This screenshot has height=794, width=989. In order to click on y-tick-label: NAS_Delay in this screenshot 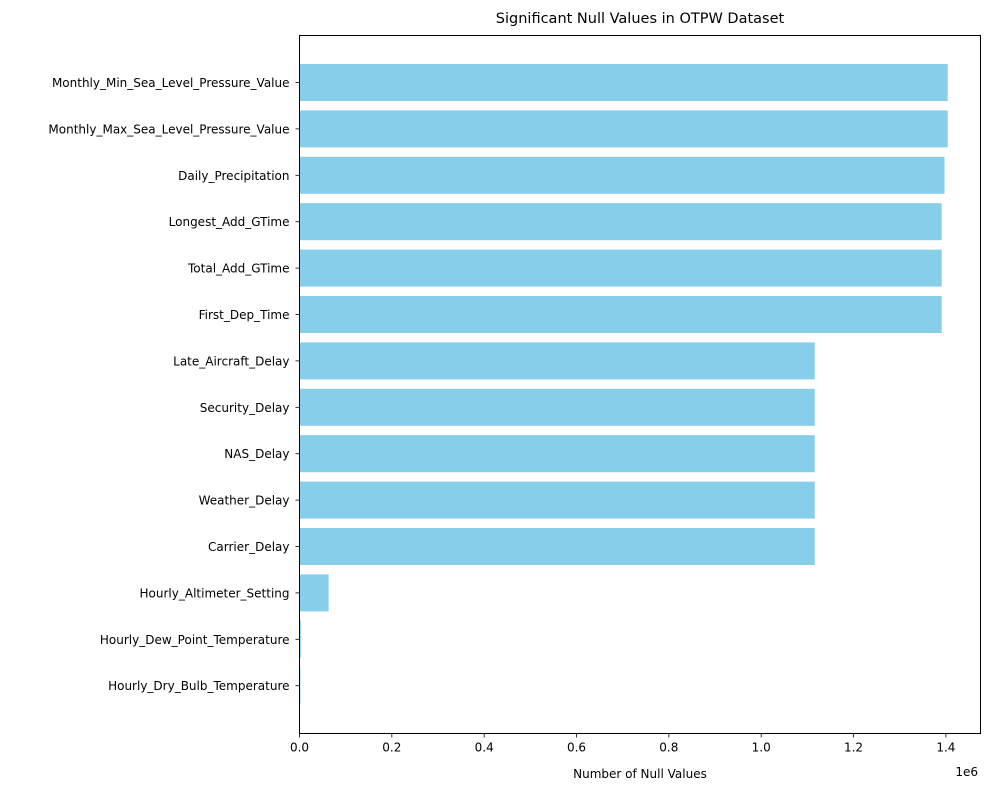, I will do `click(256, 454)`.